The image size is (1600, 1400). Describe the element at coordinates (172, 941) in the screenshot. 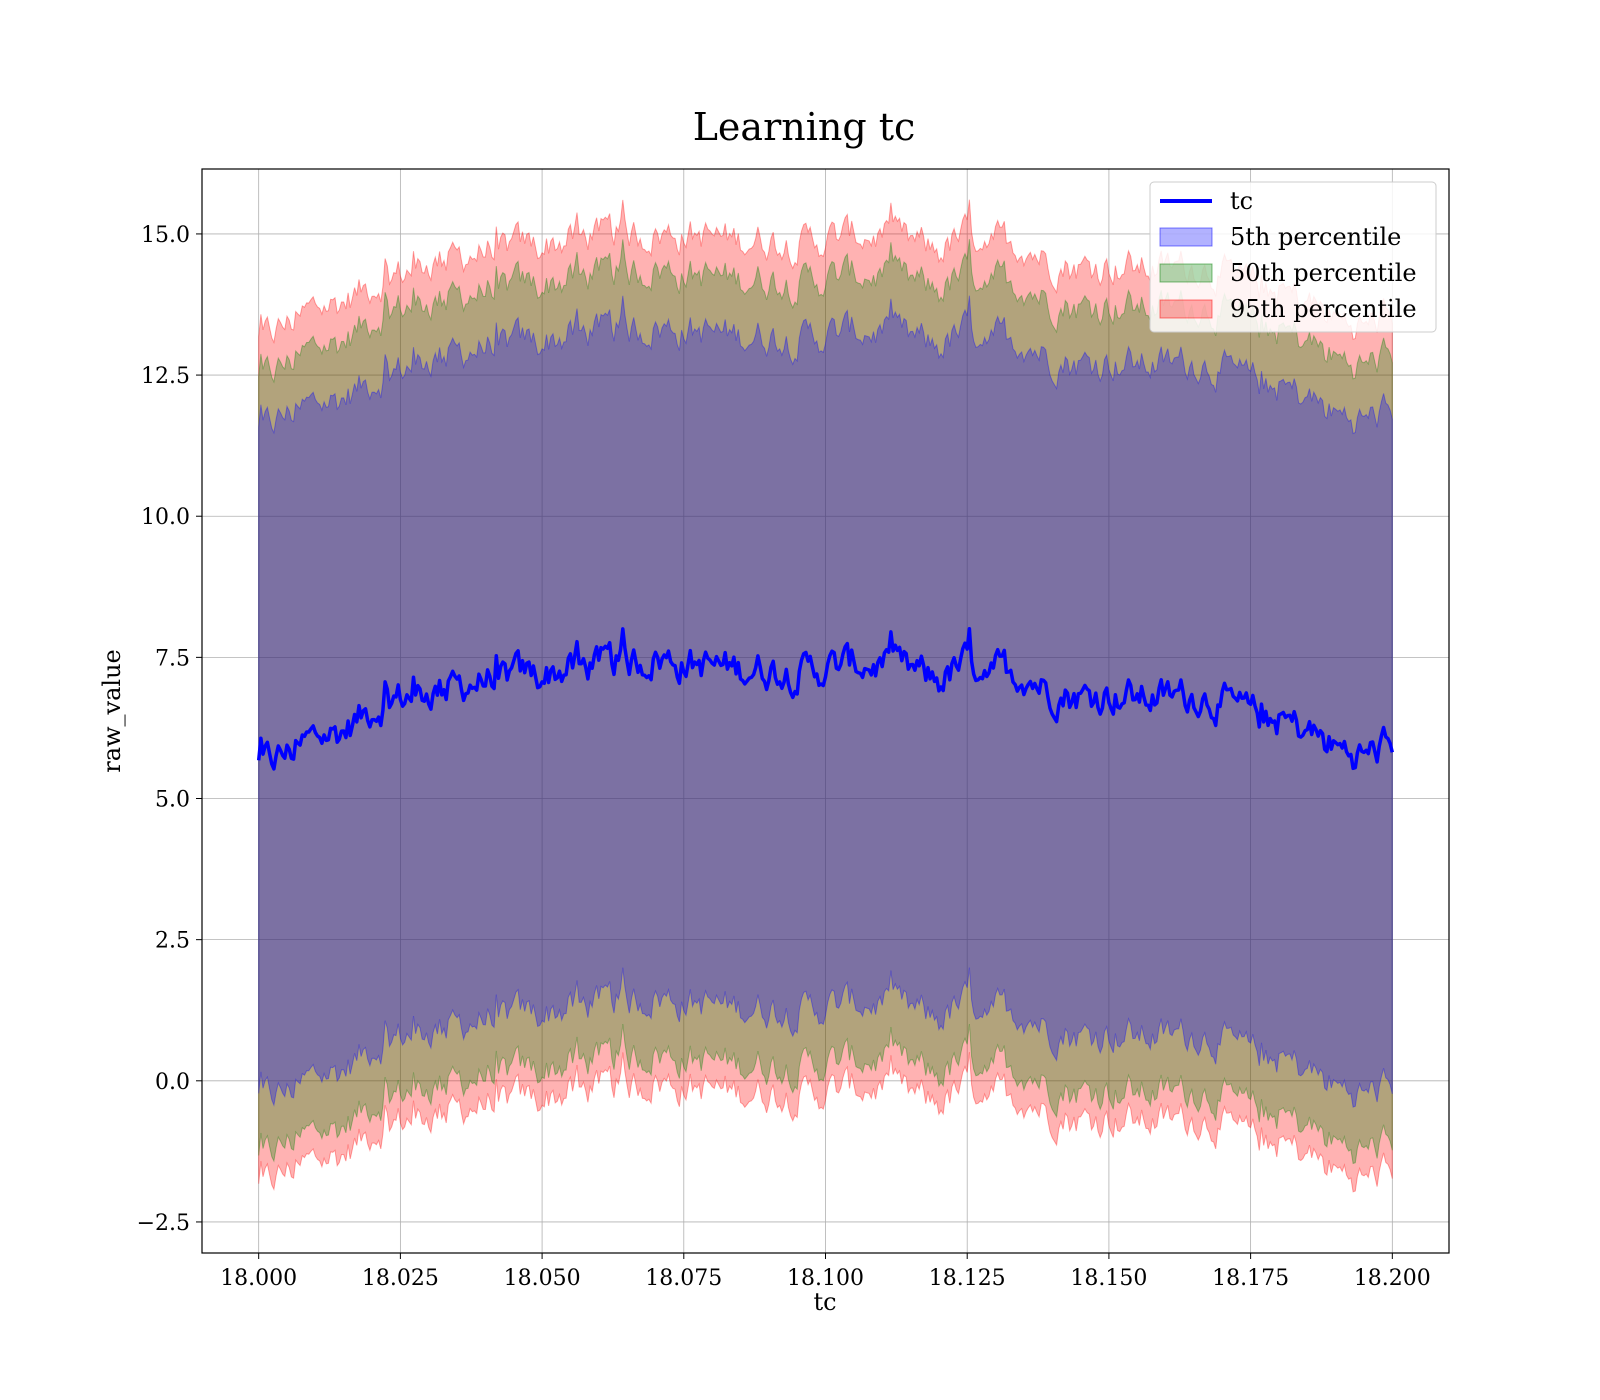

I see `y-tick-label: 2.5` at that location.